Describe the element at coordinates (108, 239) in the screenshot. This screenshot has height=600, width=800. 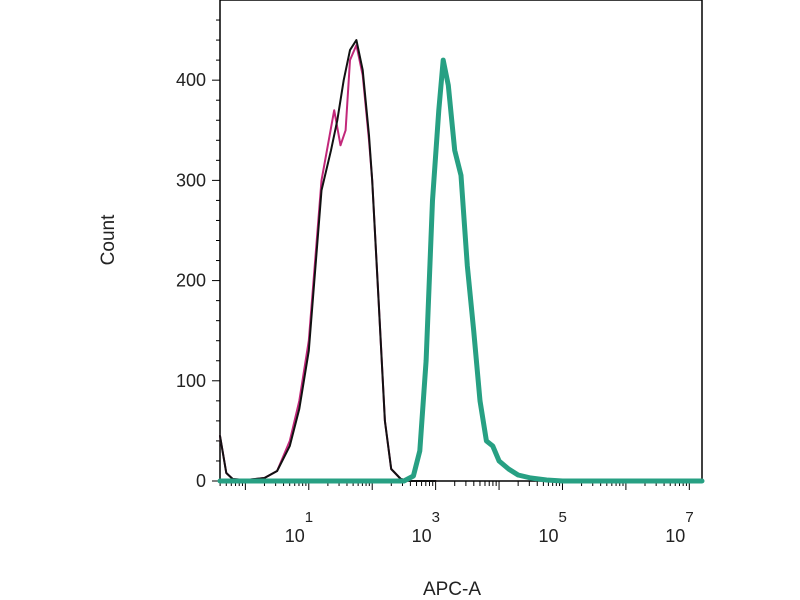
I see `y-axis-title: Count` at that location.